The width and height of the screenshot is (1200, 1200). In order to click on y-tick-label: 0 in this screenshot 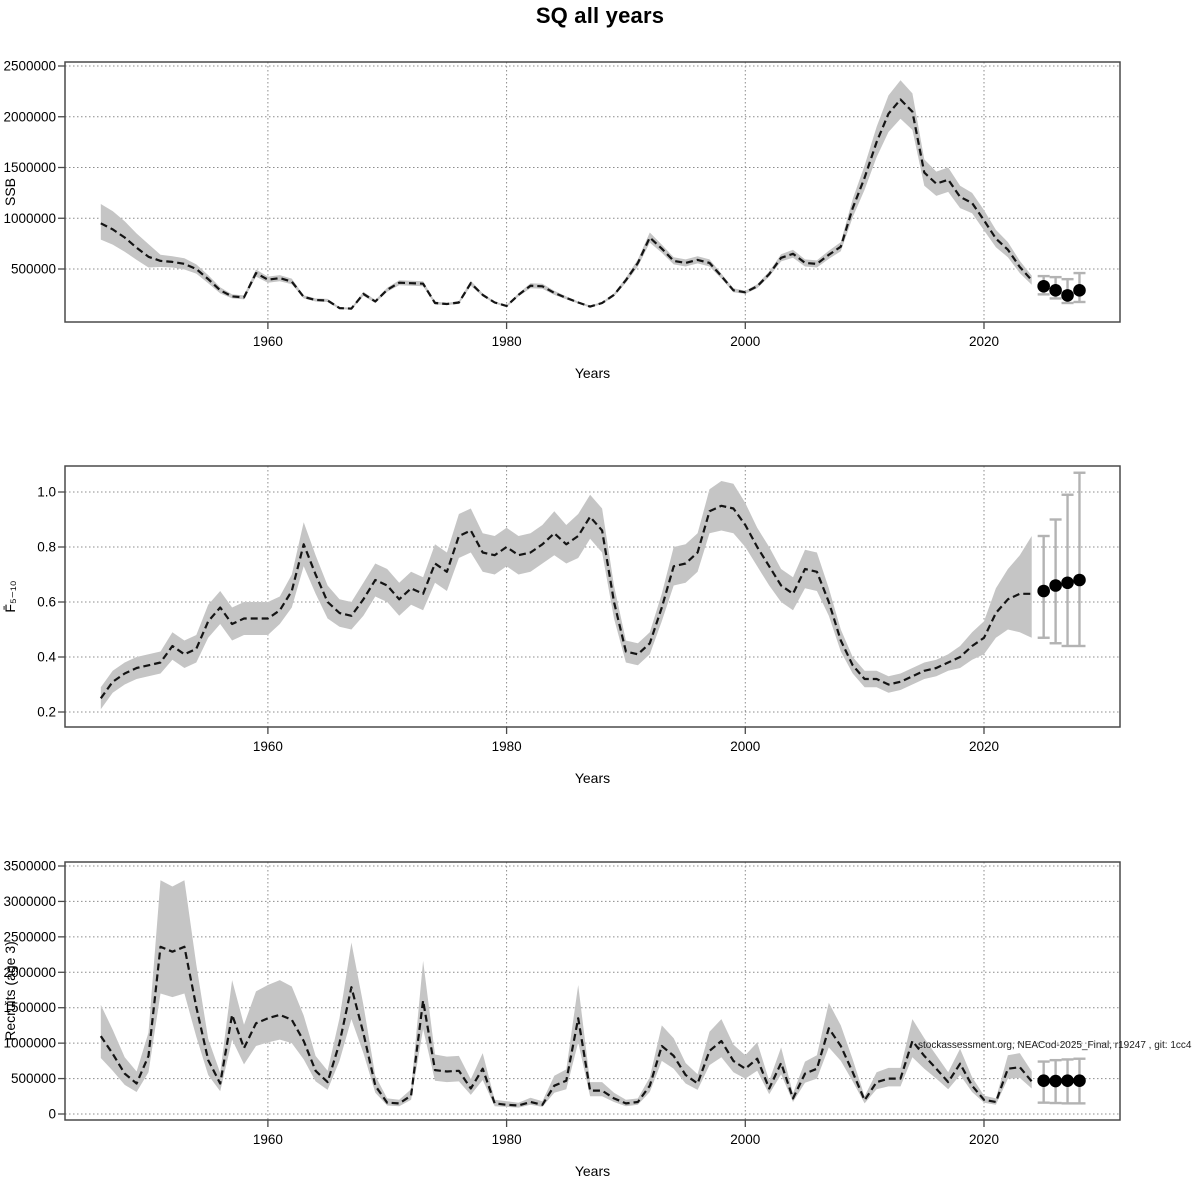, I will do `click(52, 1114)`.